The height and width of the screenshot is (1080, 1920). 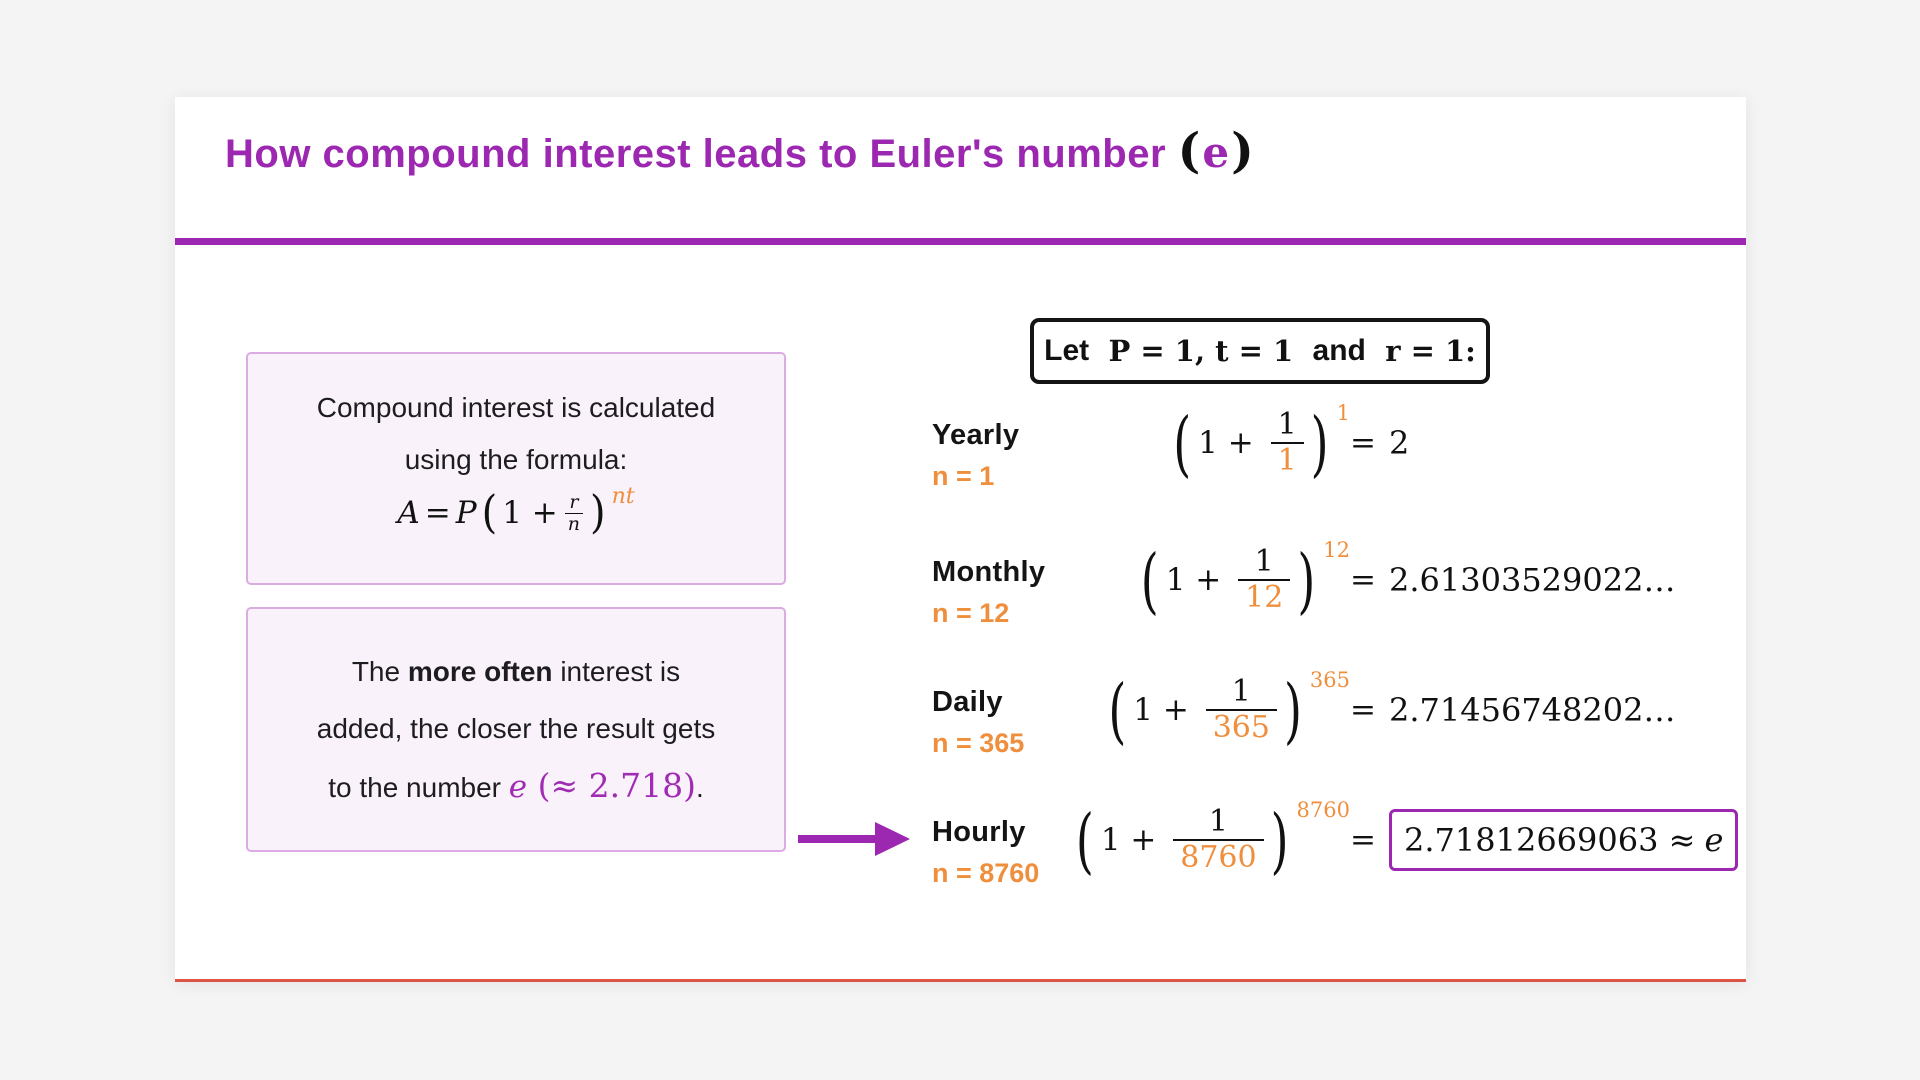 What do you see at coordinates (986, 873) in the screenshot?
I see `row-n-value: n = 8760` at bounding box center [986, 873].